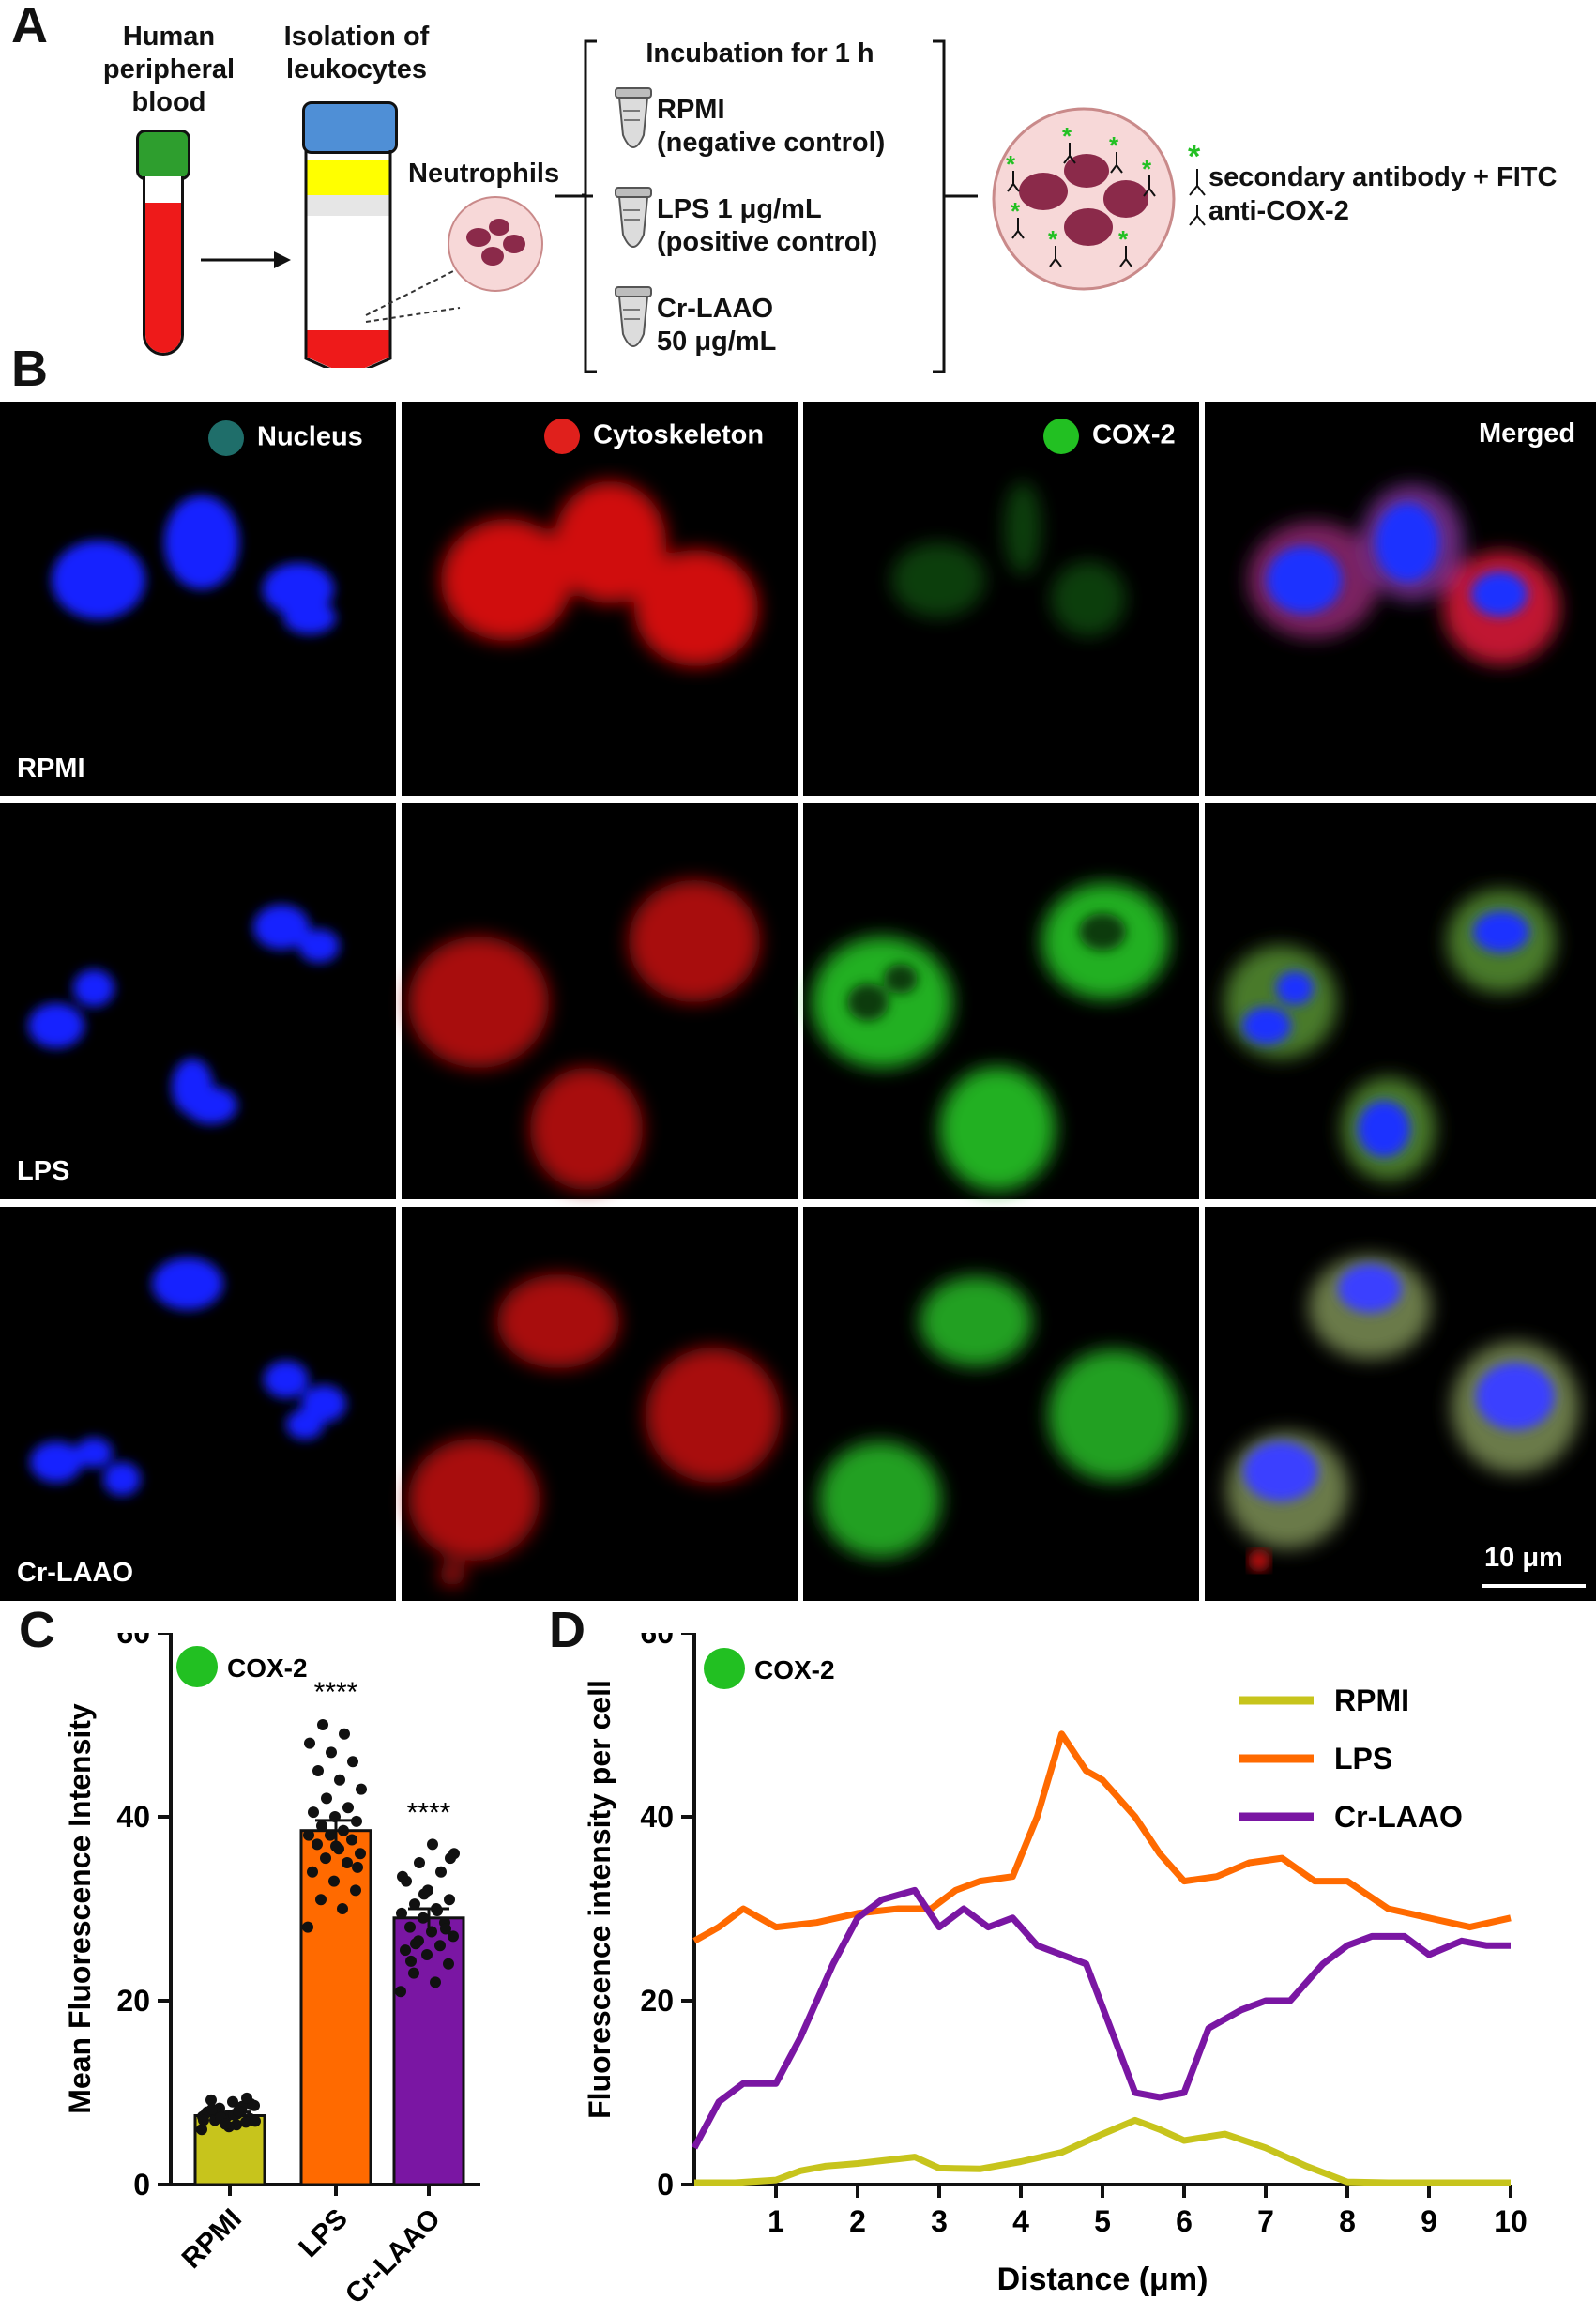  Describe the element at coordinates (1347, 2221) in the screenshot. I see `x-tick-label: 8` at that location.